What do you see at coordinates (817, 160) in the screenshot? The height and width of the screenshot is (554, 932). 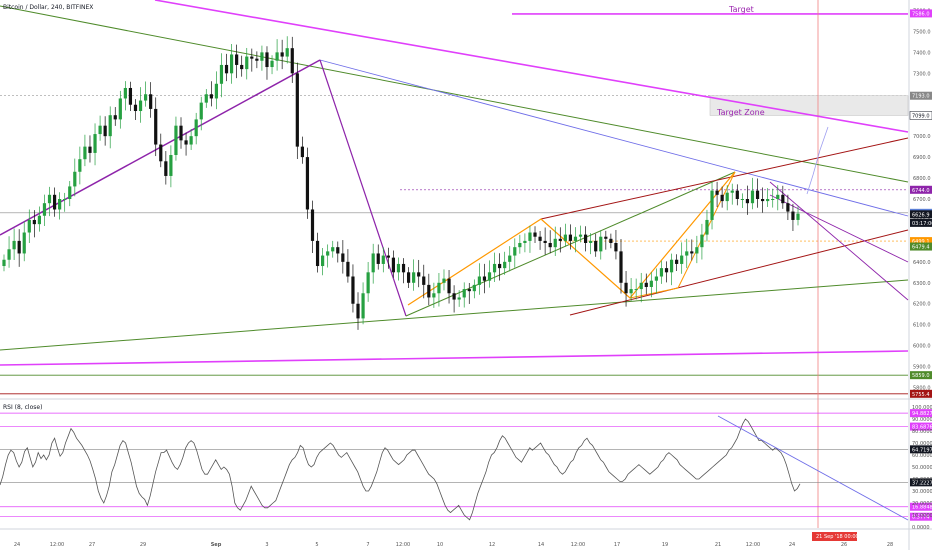 I see `projection-arrow` at bounding box center [817, 160].